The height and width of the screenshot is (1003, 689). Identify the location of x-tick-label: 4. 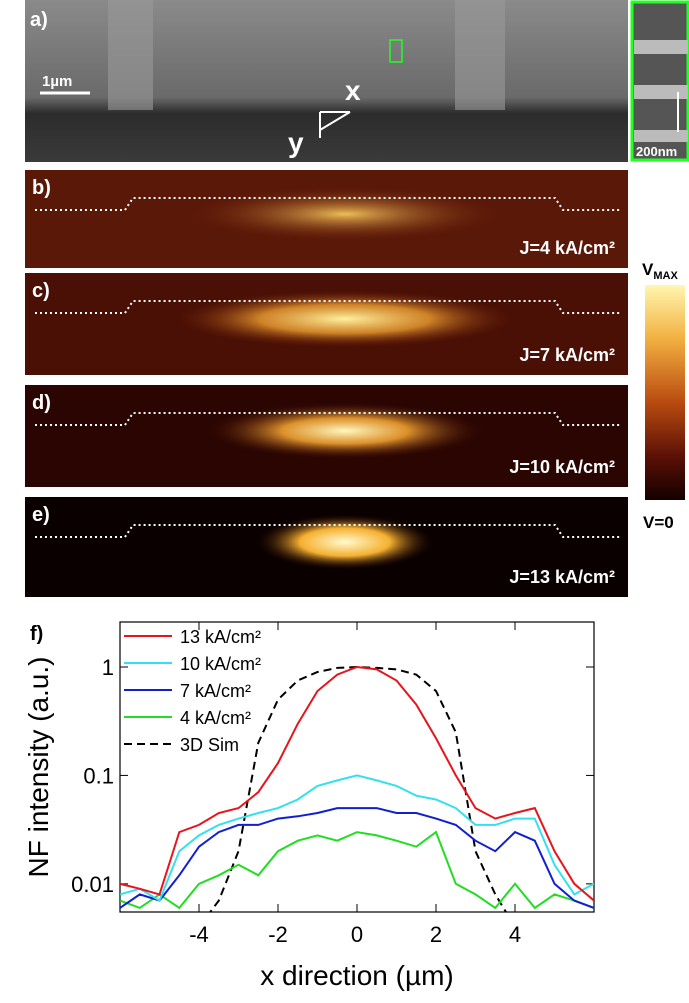
(515, 934).